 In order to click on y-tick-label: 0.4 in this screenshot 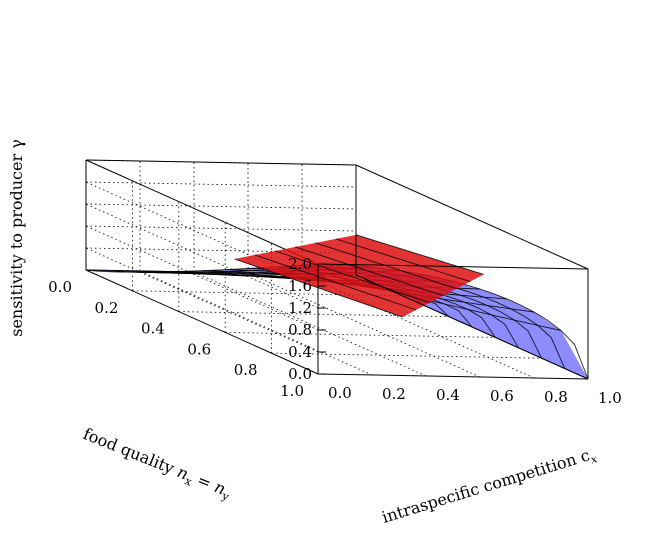, I will do `click(153, 329)`.